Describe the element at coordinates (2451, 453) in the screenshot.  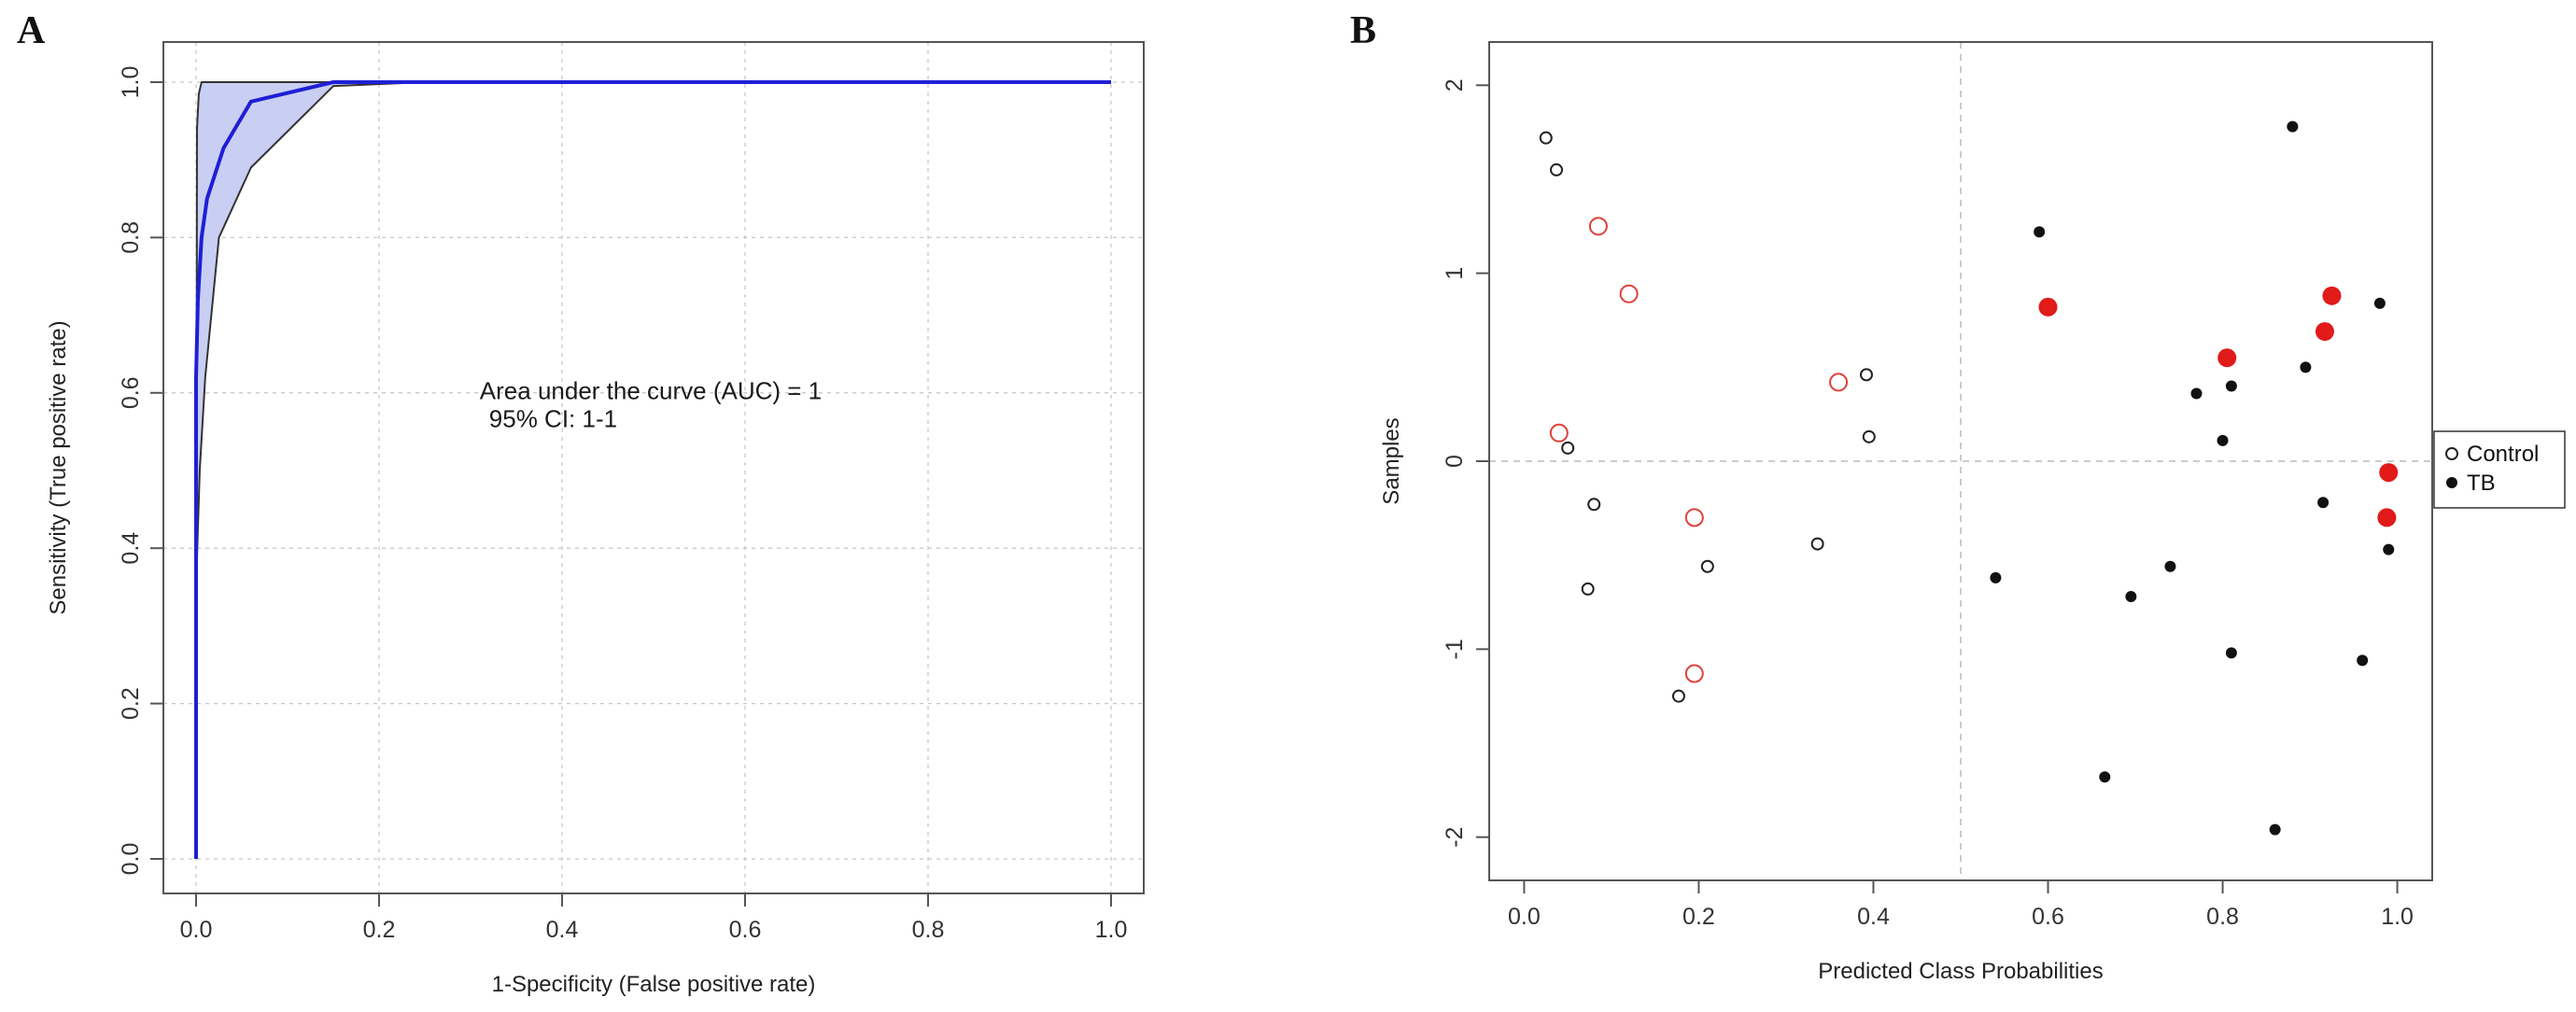
I see `legend-marker-control` at that location.